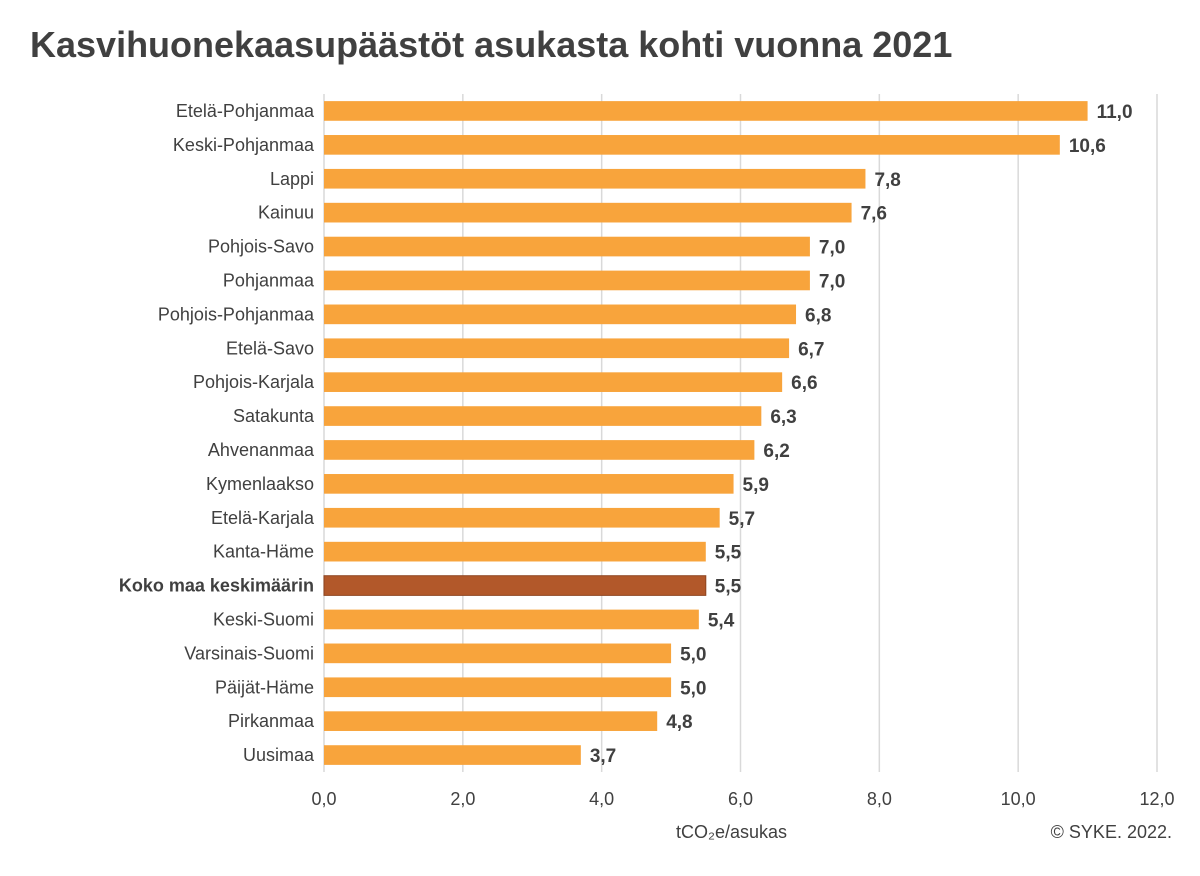 The width and height of the screenshot is (1200, 876). Describe the element at coordinates (1115, 112) in the screenshot. I see `value-label: 11,0` at that location.